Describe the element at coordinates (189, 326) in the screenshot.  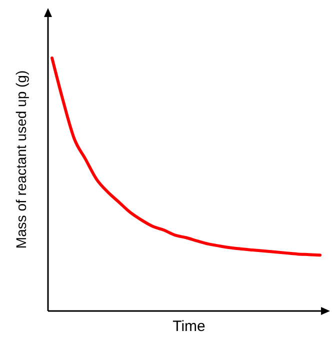
I see `x-axis-title: Time` at that location.